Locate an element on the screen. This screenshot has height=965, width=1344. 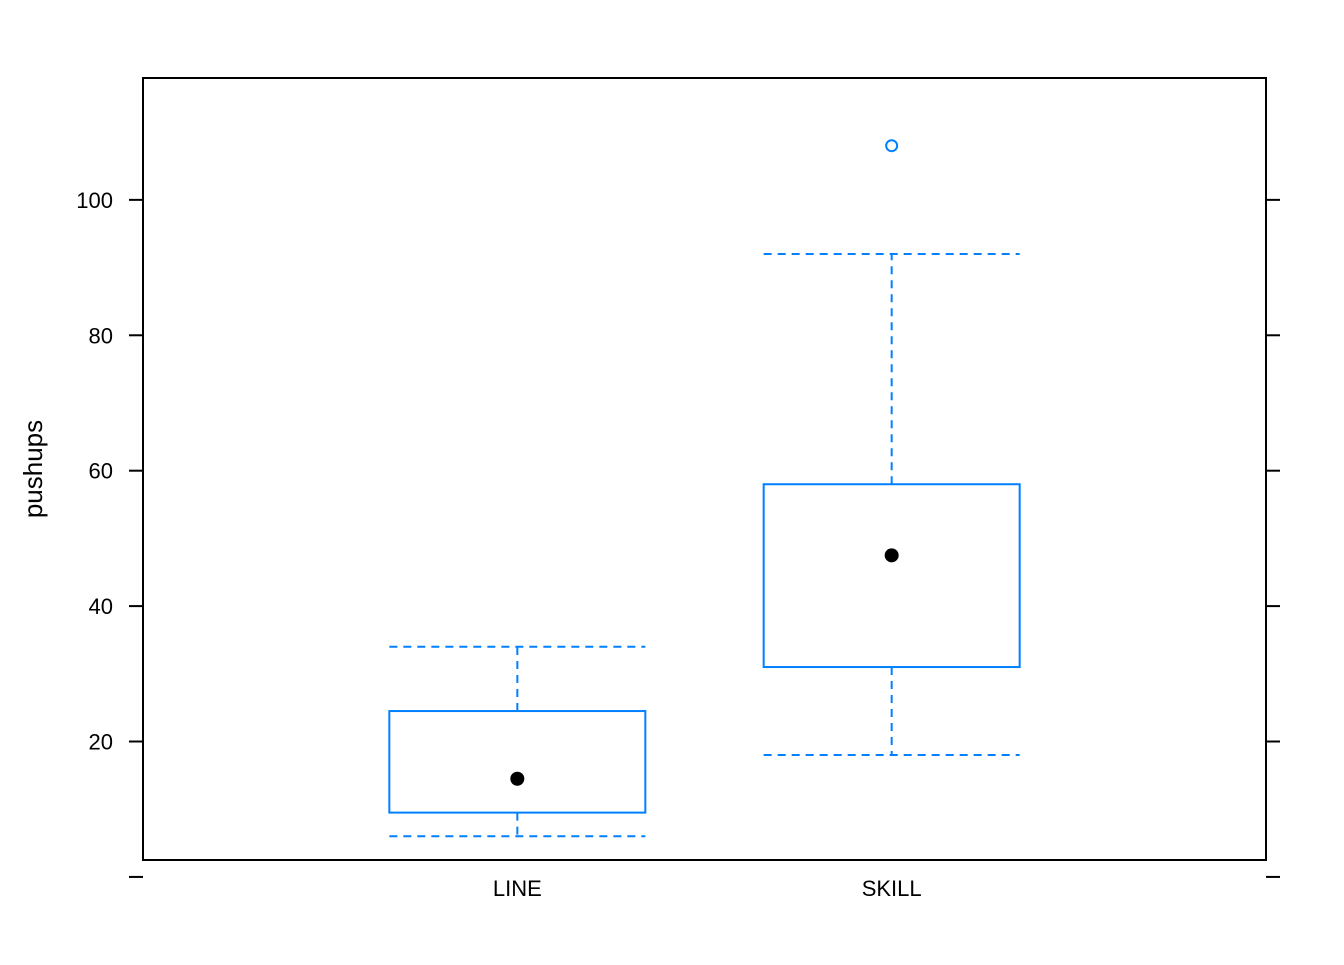
outlier-point is located at coordinates (892, 146).